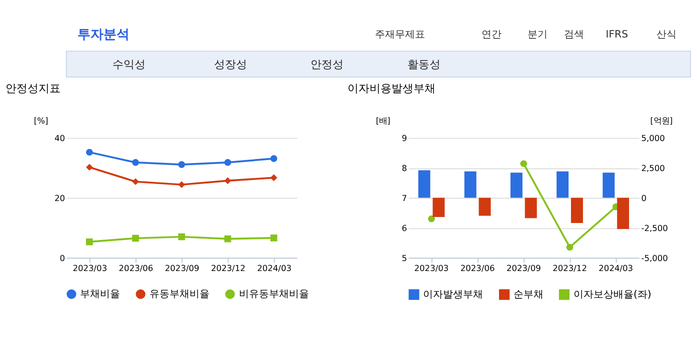 The height and width of the screenshot is (342, 697). Describe the element at coordinates (33, 88) in the screenshot. I see `chart-title: 안정성지표` at that location.